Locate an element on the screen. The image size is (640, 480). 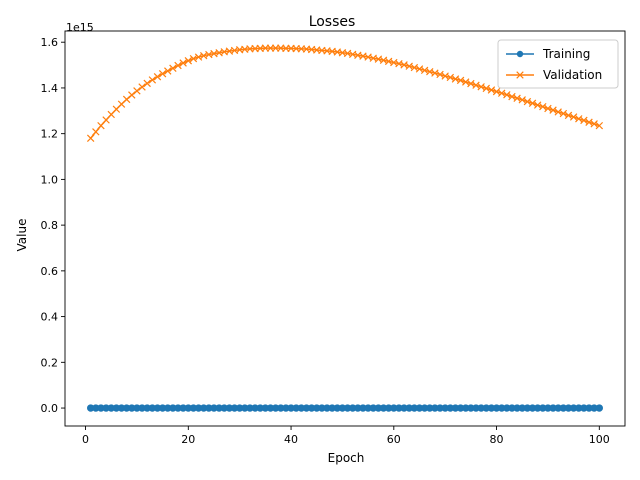
x-tick-label: 100 is located at coordinates (599, 439).